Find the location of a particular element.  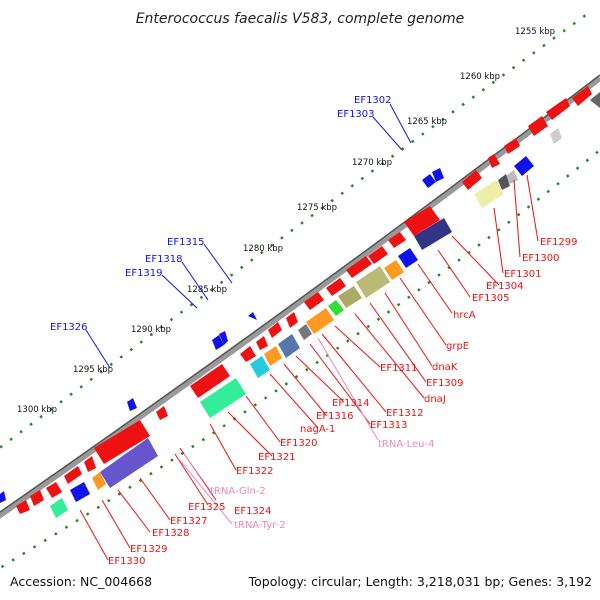

label-trna-leu-4: tRNA-Leu-4 is located at coordinates (406, 444).